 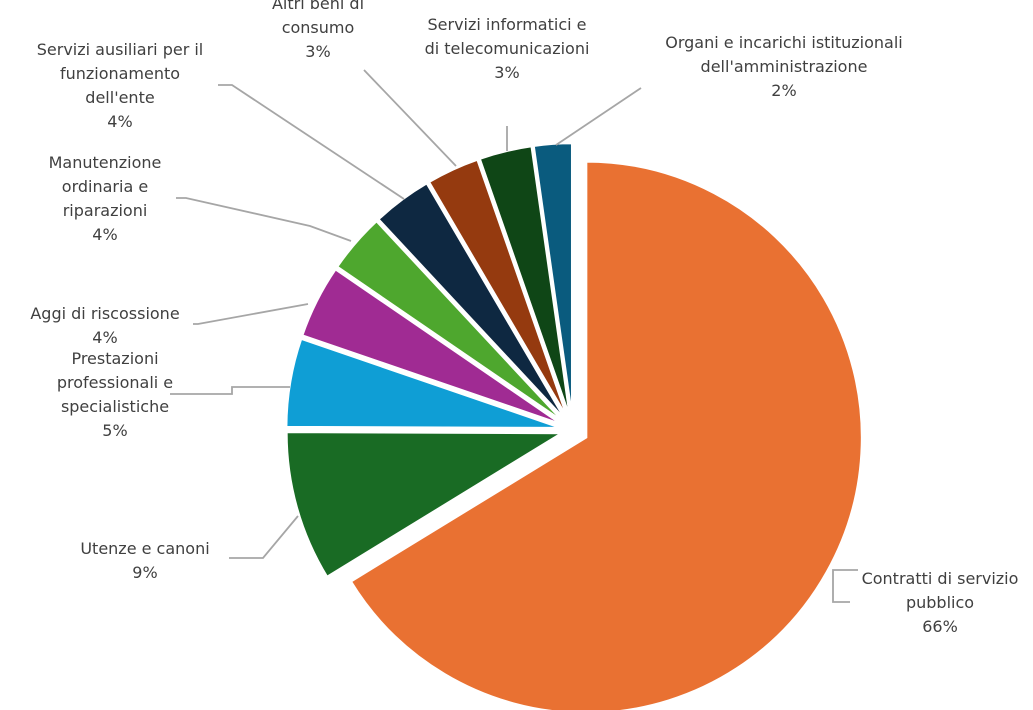 I want to click on slice-percent: 5%, so click(x=114, y=430).